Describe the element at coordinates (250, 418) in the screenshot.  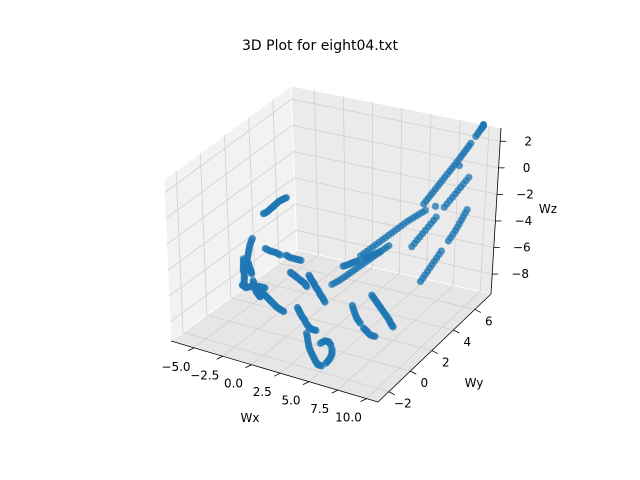
I see `x-axis-label: Wx` at that location.